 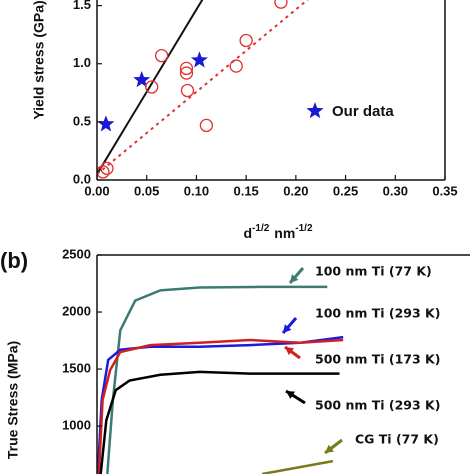 What do you see at coordinates (96, 190) in the screenshot?
I see `x-tick-label: 0.00` at bounding box center [96, 190].